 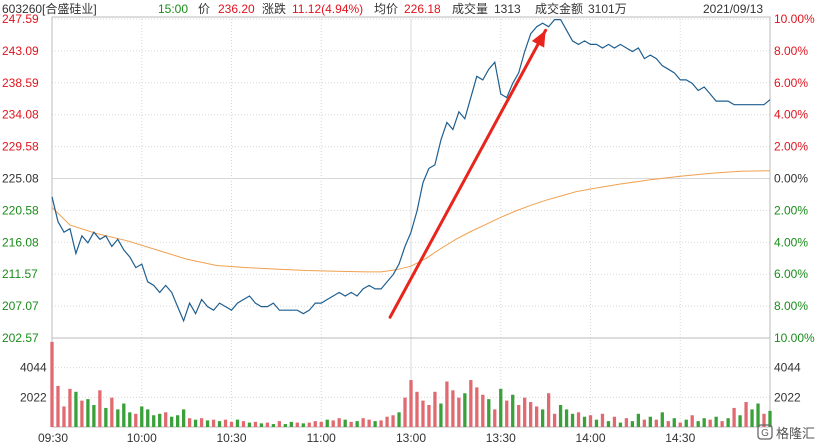 What do you see at coordinates (20, 306) in the screenshot?
I see `left-tick-label: 207.07` at bounding box center [20, 306].